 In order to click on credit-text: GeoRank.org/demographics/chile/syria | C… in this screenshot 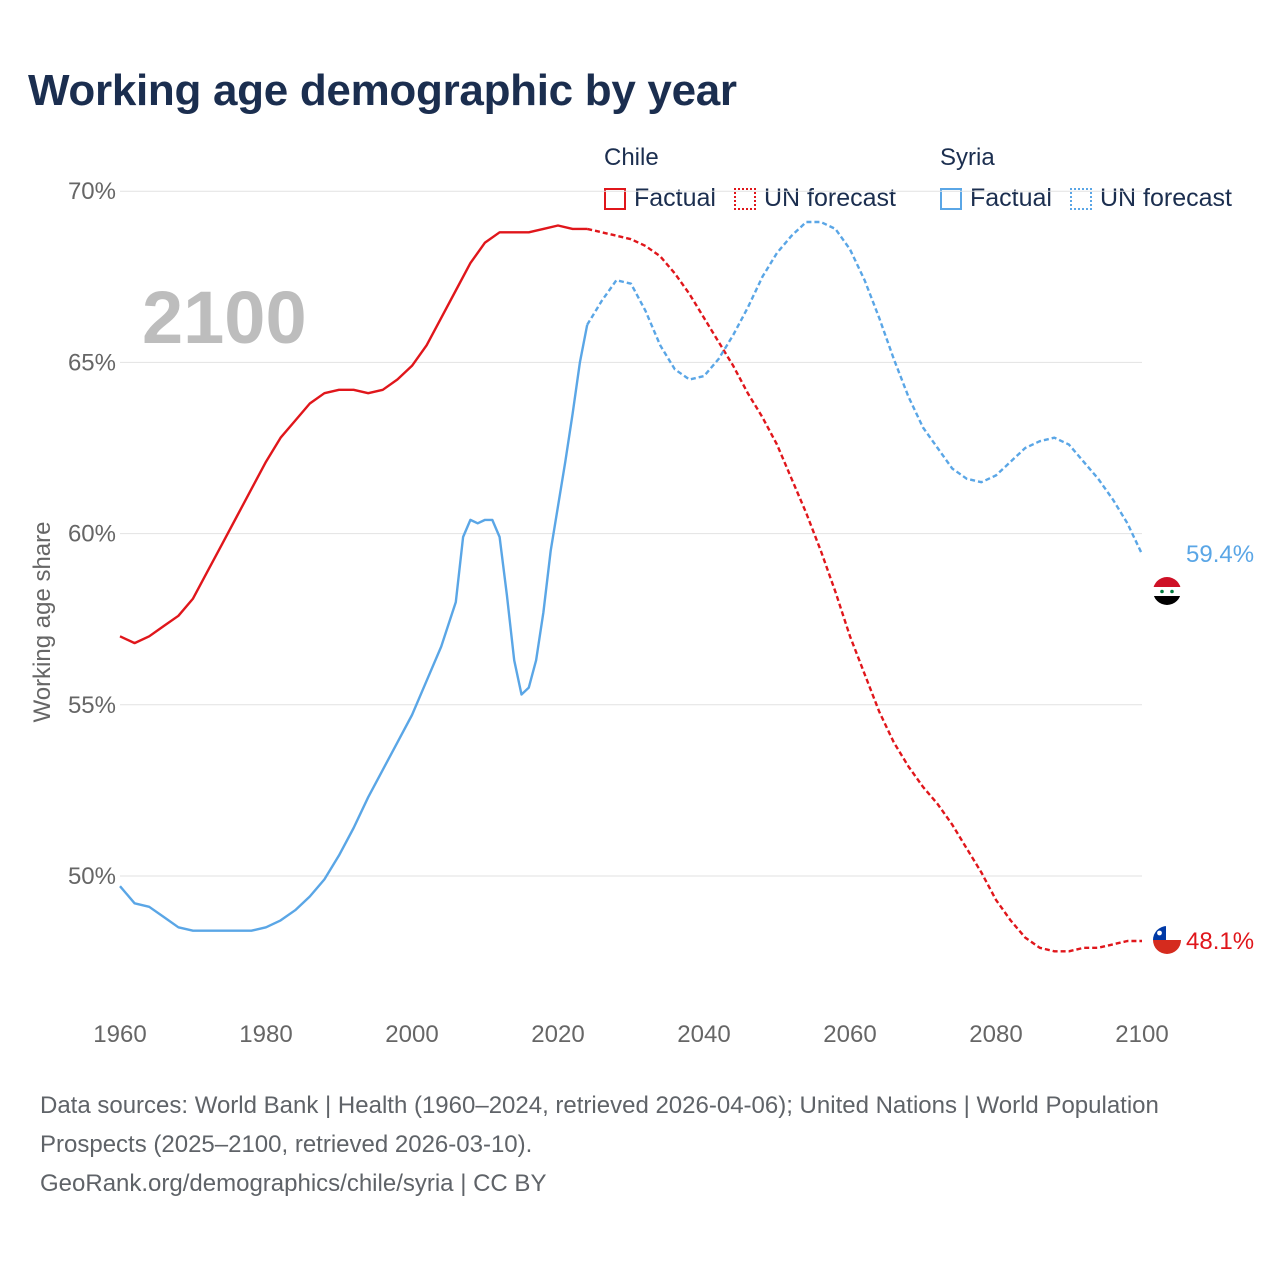, I will do `click(293, 1183)`.